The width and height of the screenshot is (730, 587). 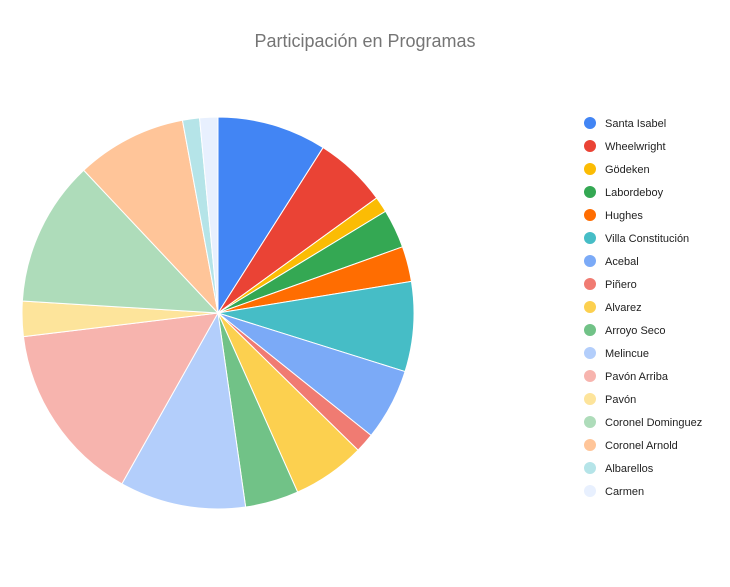 What do you see at coordinates (629, 469) in the screenshot?
I see `legend-label: Albarellos` at bounding box center [629, 469].